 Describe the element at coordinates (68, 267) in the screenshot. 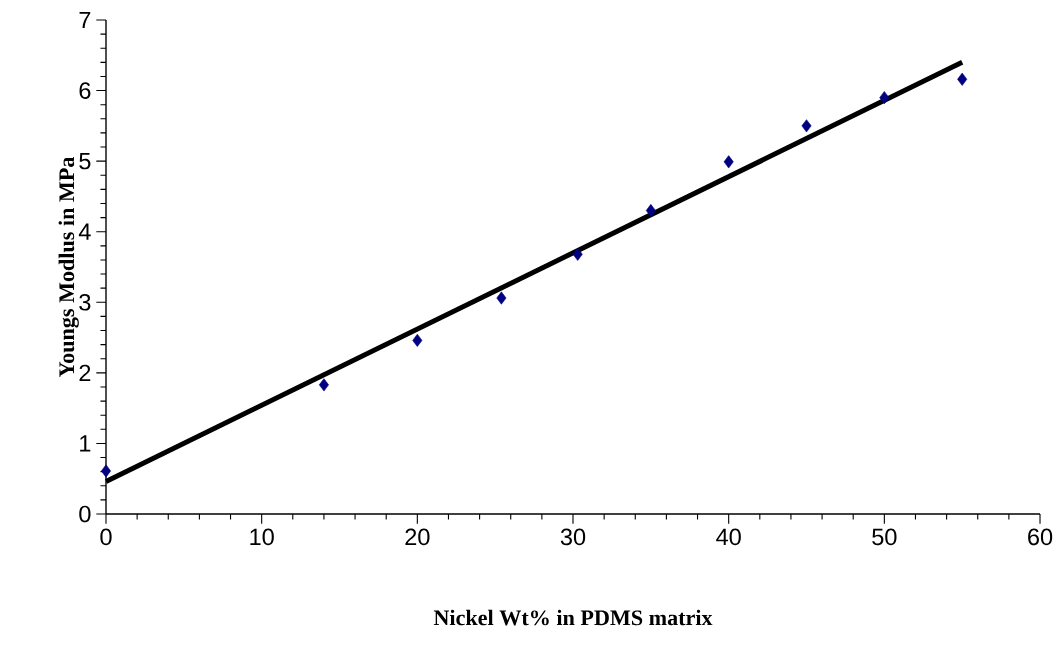

I see `y-axis-title: Youngs Modlus in MPa` at that location.